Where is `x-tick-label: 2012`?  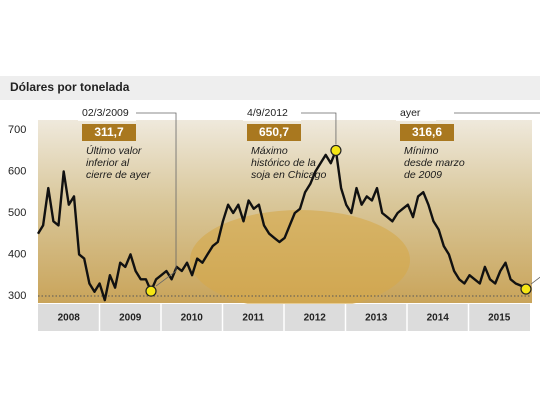 x-tick-label: 2012 is located at coordinates (315, 318).